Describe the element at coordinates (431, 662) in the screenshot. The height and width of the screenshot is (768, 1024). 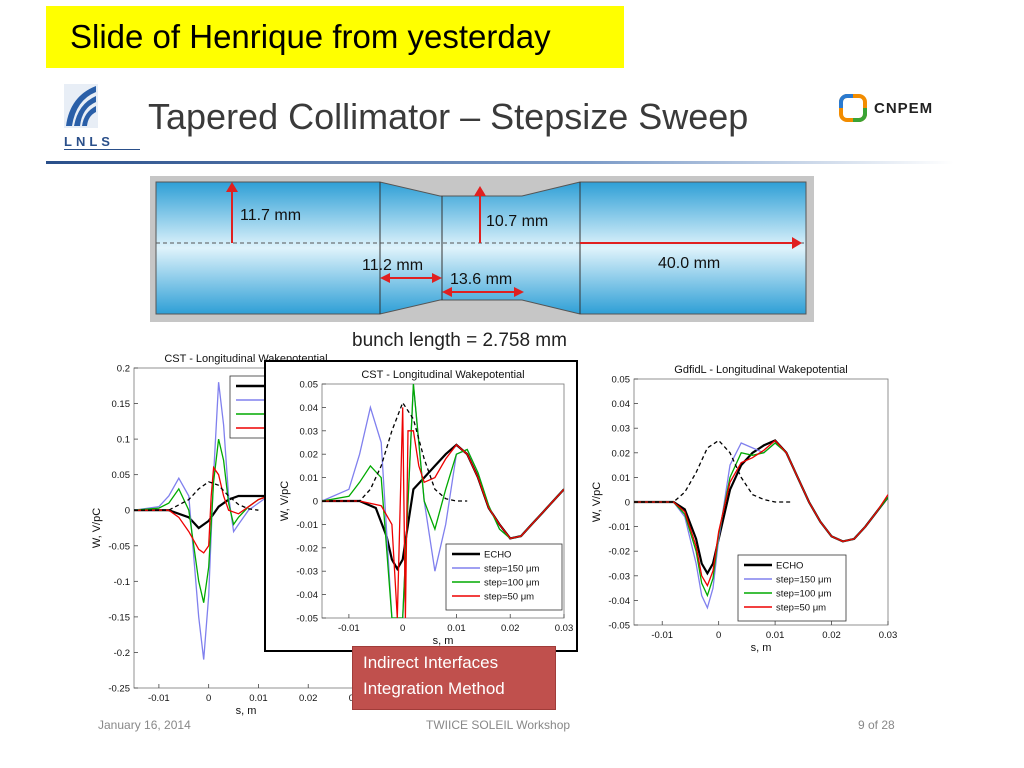
I see `callout-line1: Indirect Interfaces` at that location.